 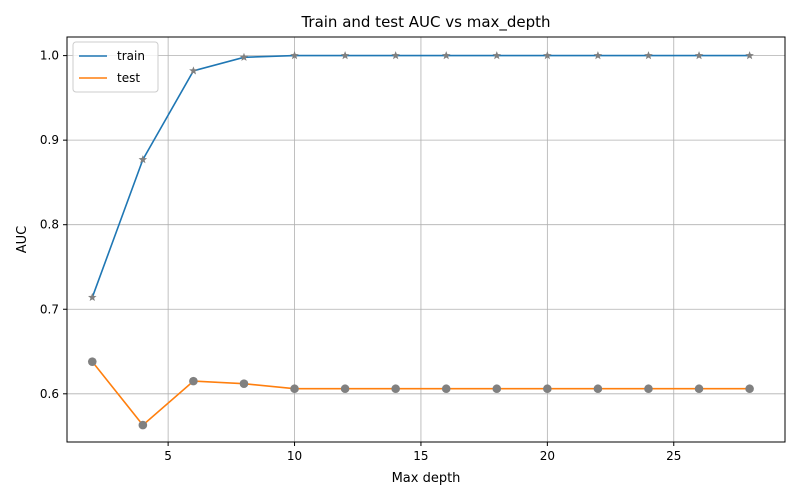 What do you see at coordinates (22, 240) in the screenshot?
I see `y-axis-label: AUC` at bounding box center [22, 240].